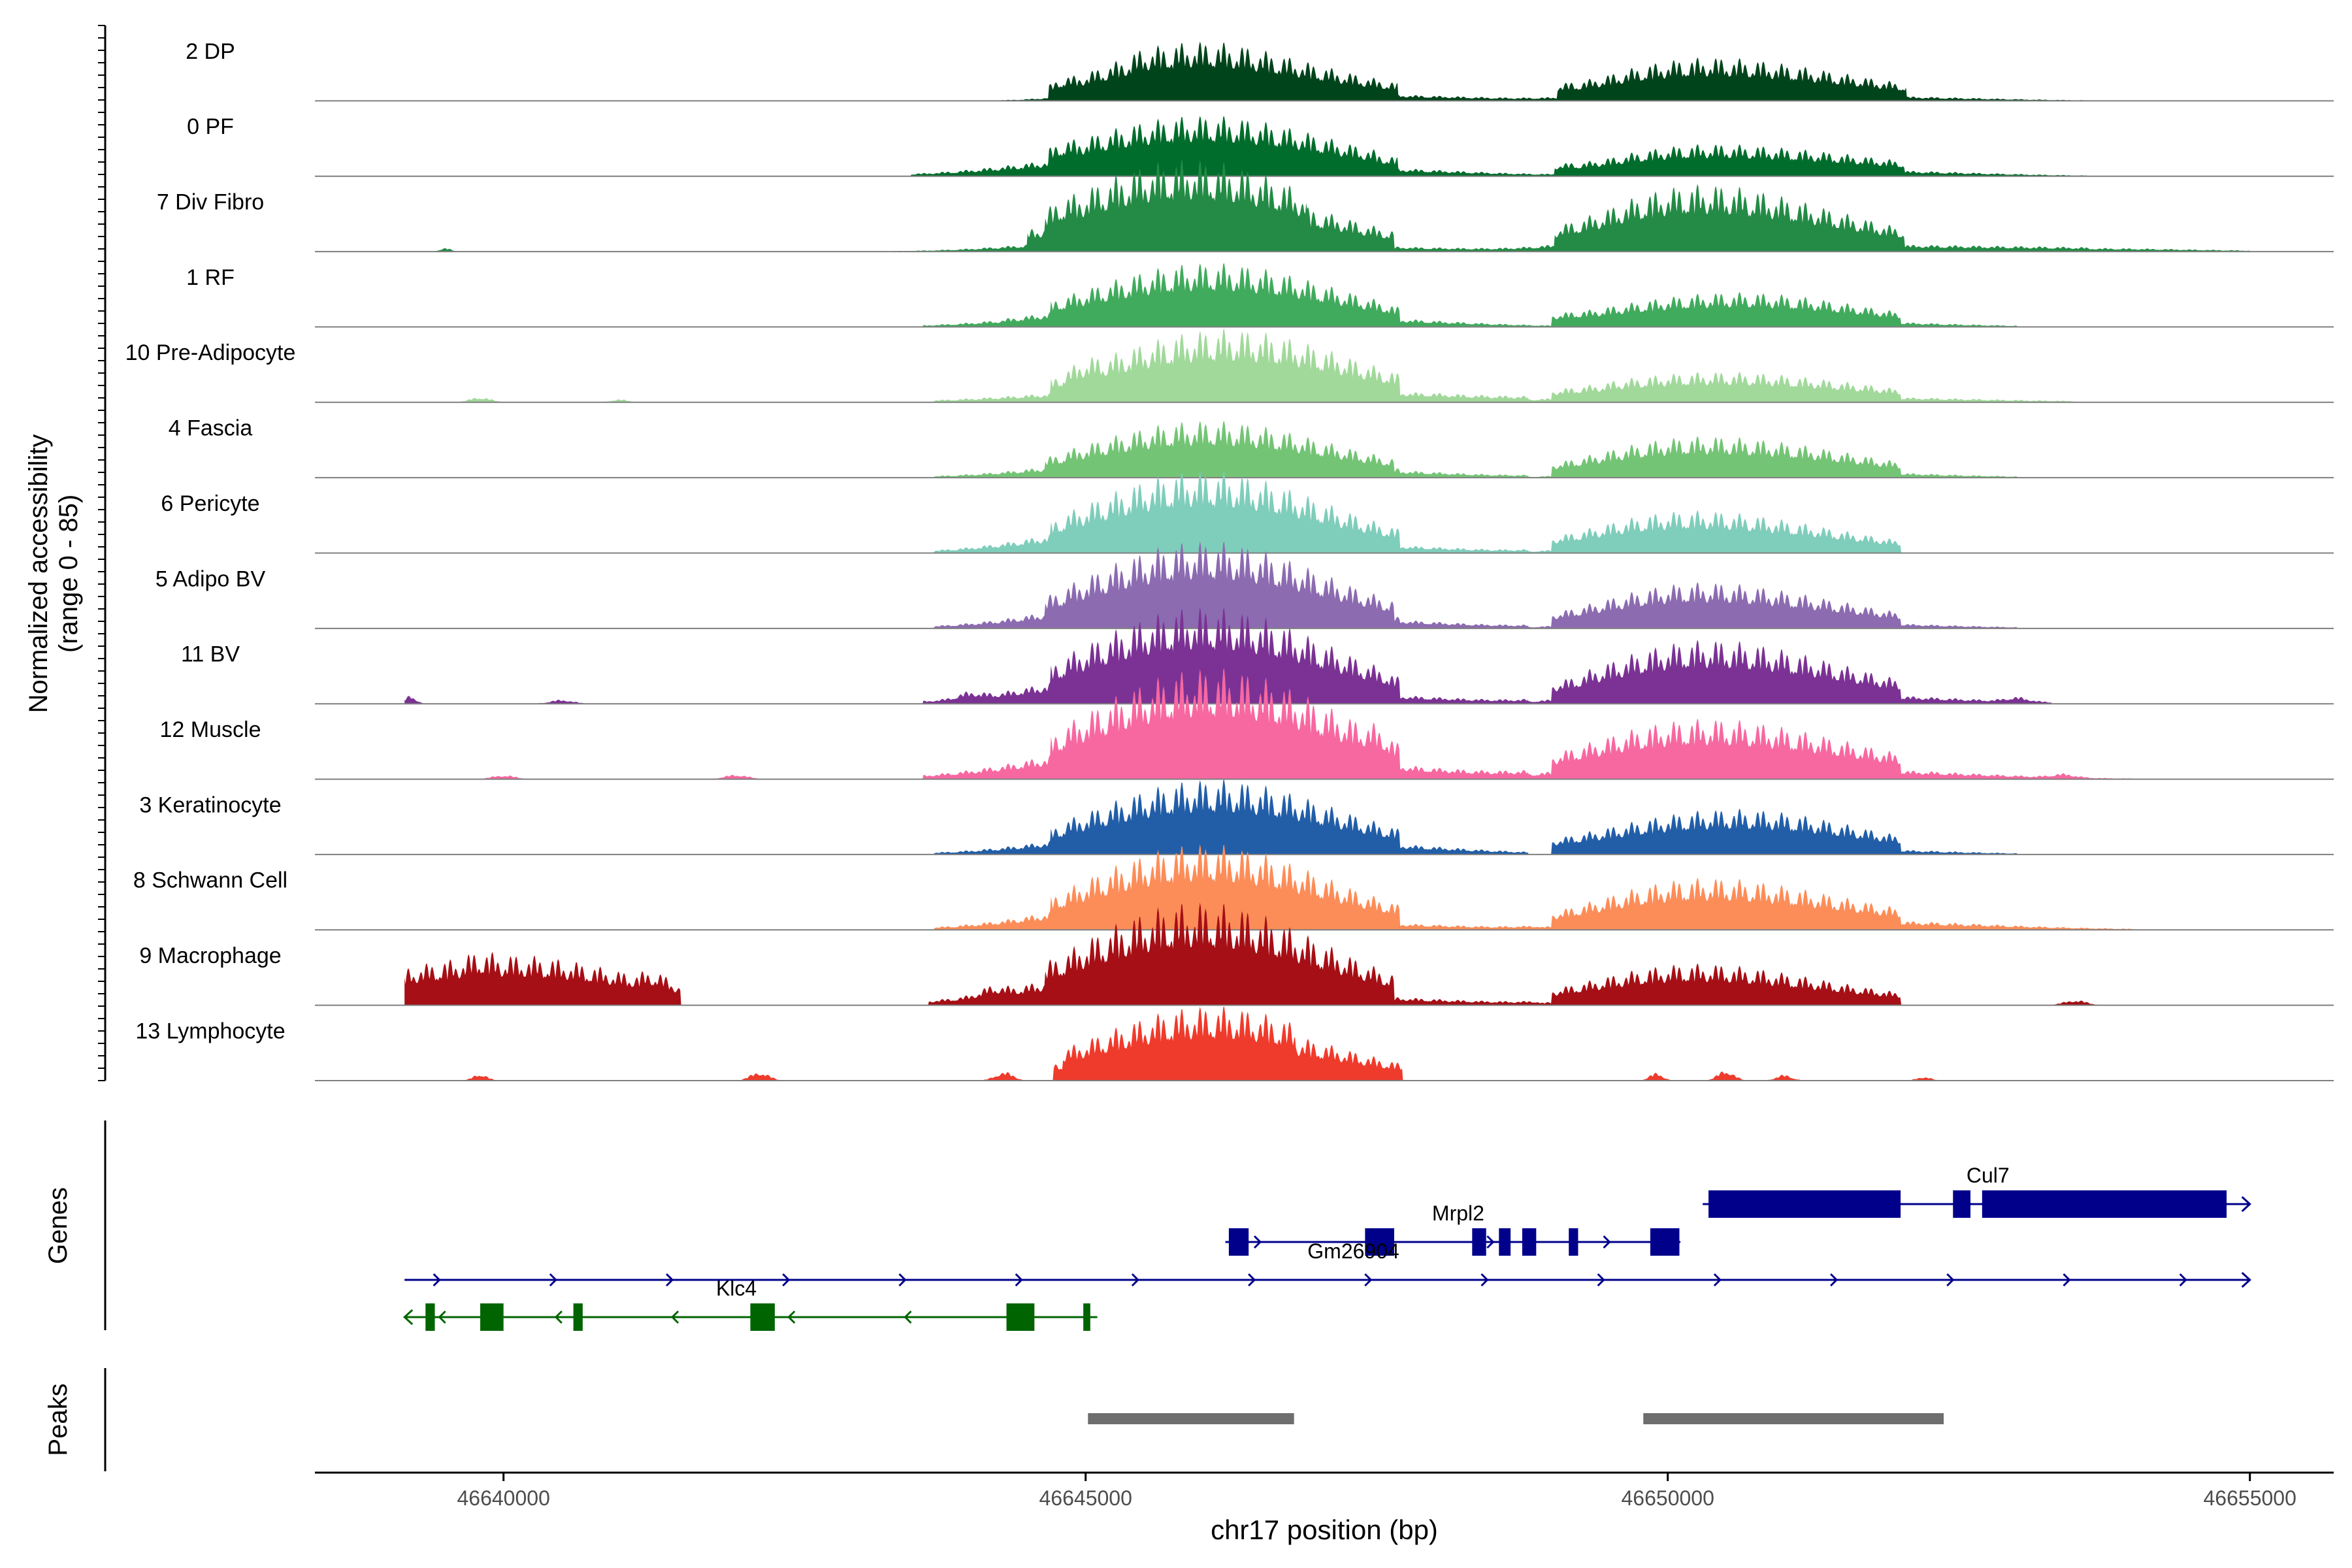 The height and width of the screenshot is (1568, 2352). I want to click on gene-track: Cul7 Mrpl2 Gm26904 Klc4, so click(1326, 1247).